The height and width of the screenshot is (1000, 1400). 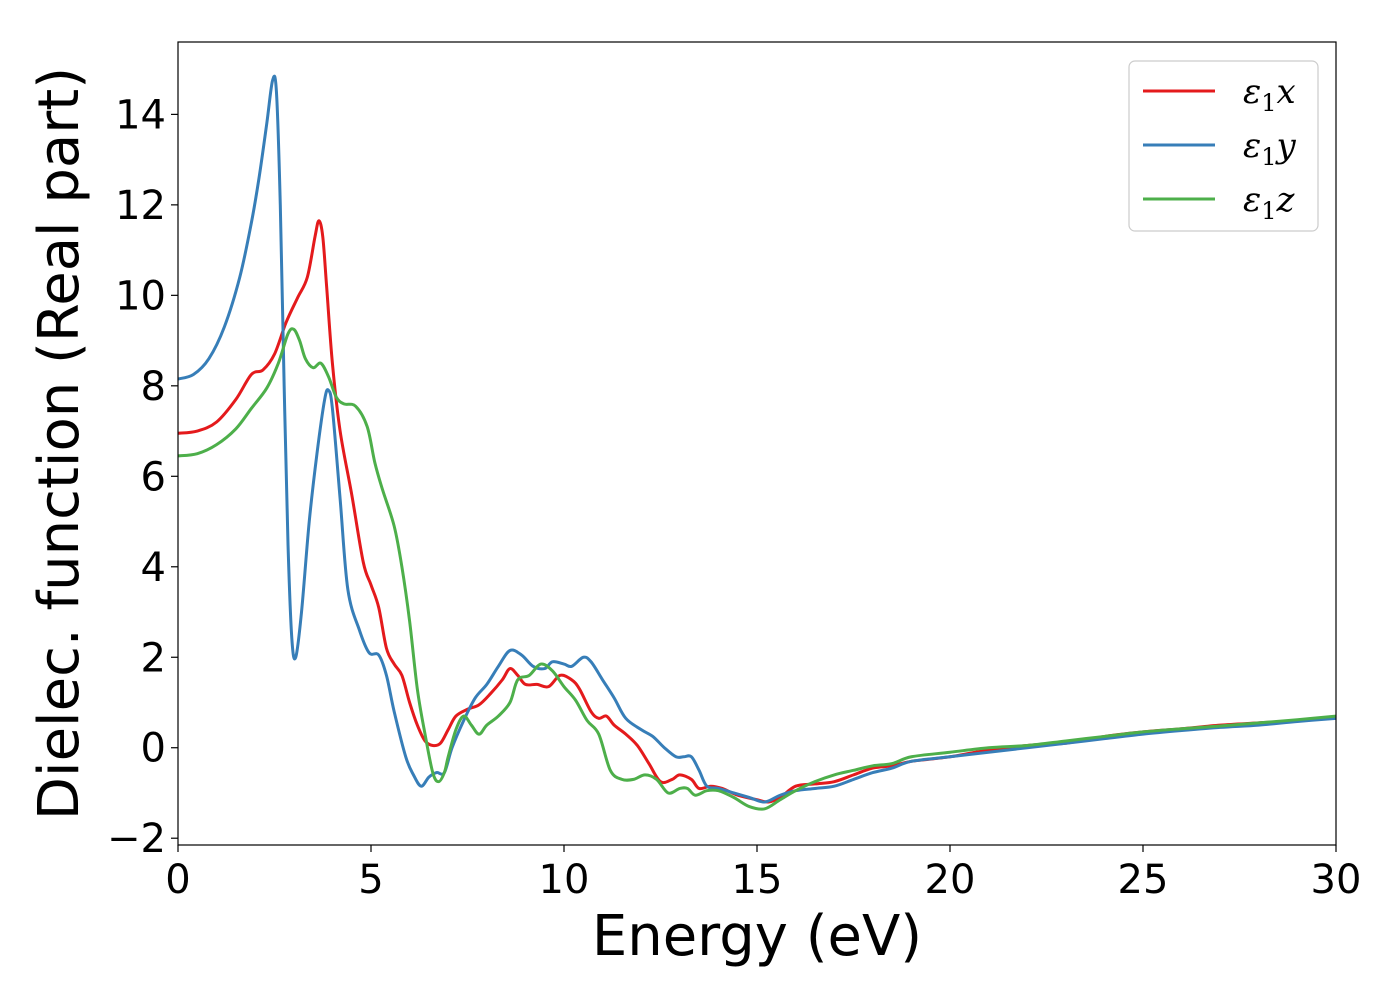 What do you see at coordinates (950, 880) in the screenshot?
I see `x-tick-label: 20` at bounding box center [950, 880].